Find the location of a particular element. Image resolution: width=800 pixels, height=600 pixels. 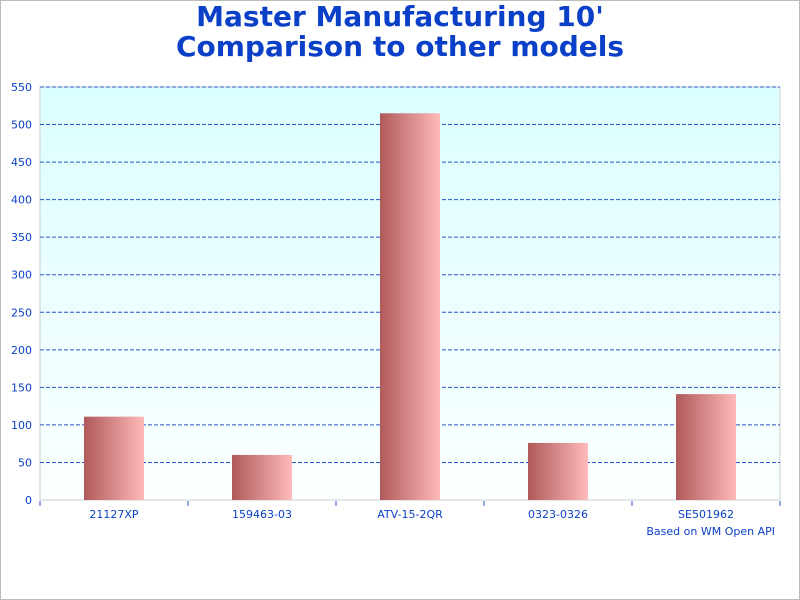

bar-SE501962 is located at coordinates (706, 447).